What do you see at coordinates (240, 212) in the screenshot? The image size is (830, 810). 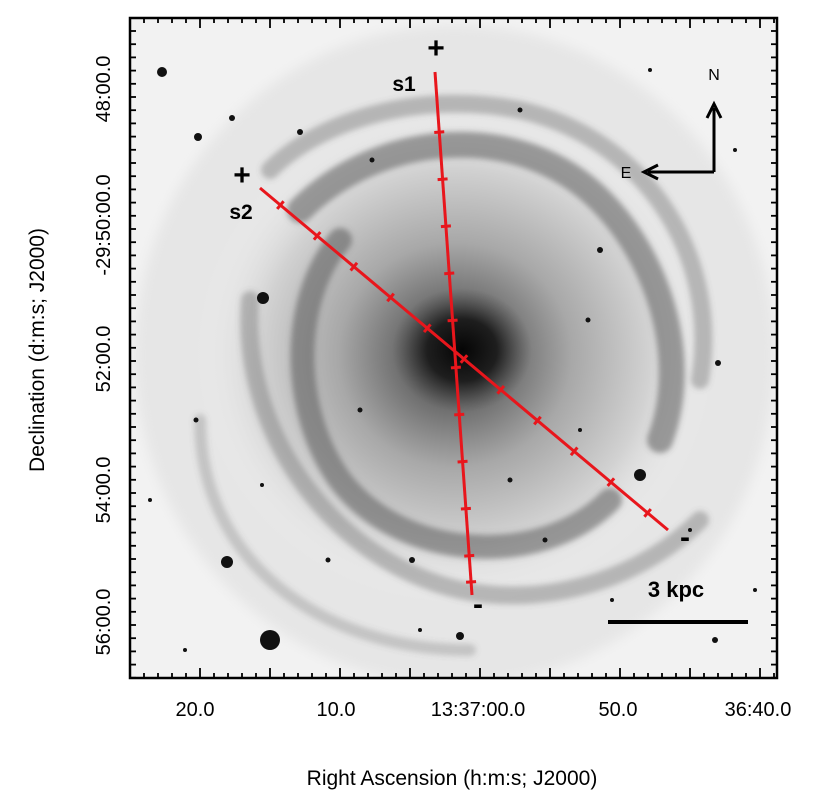 I see `slit-s2-label: s2` at bounding box center [240, 212].